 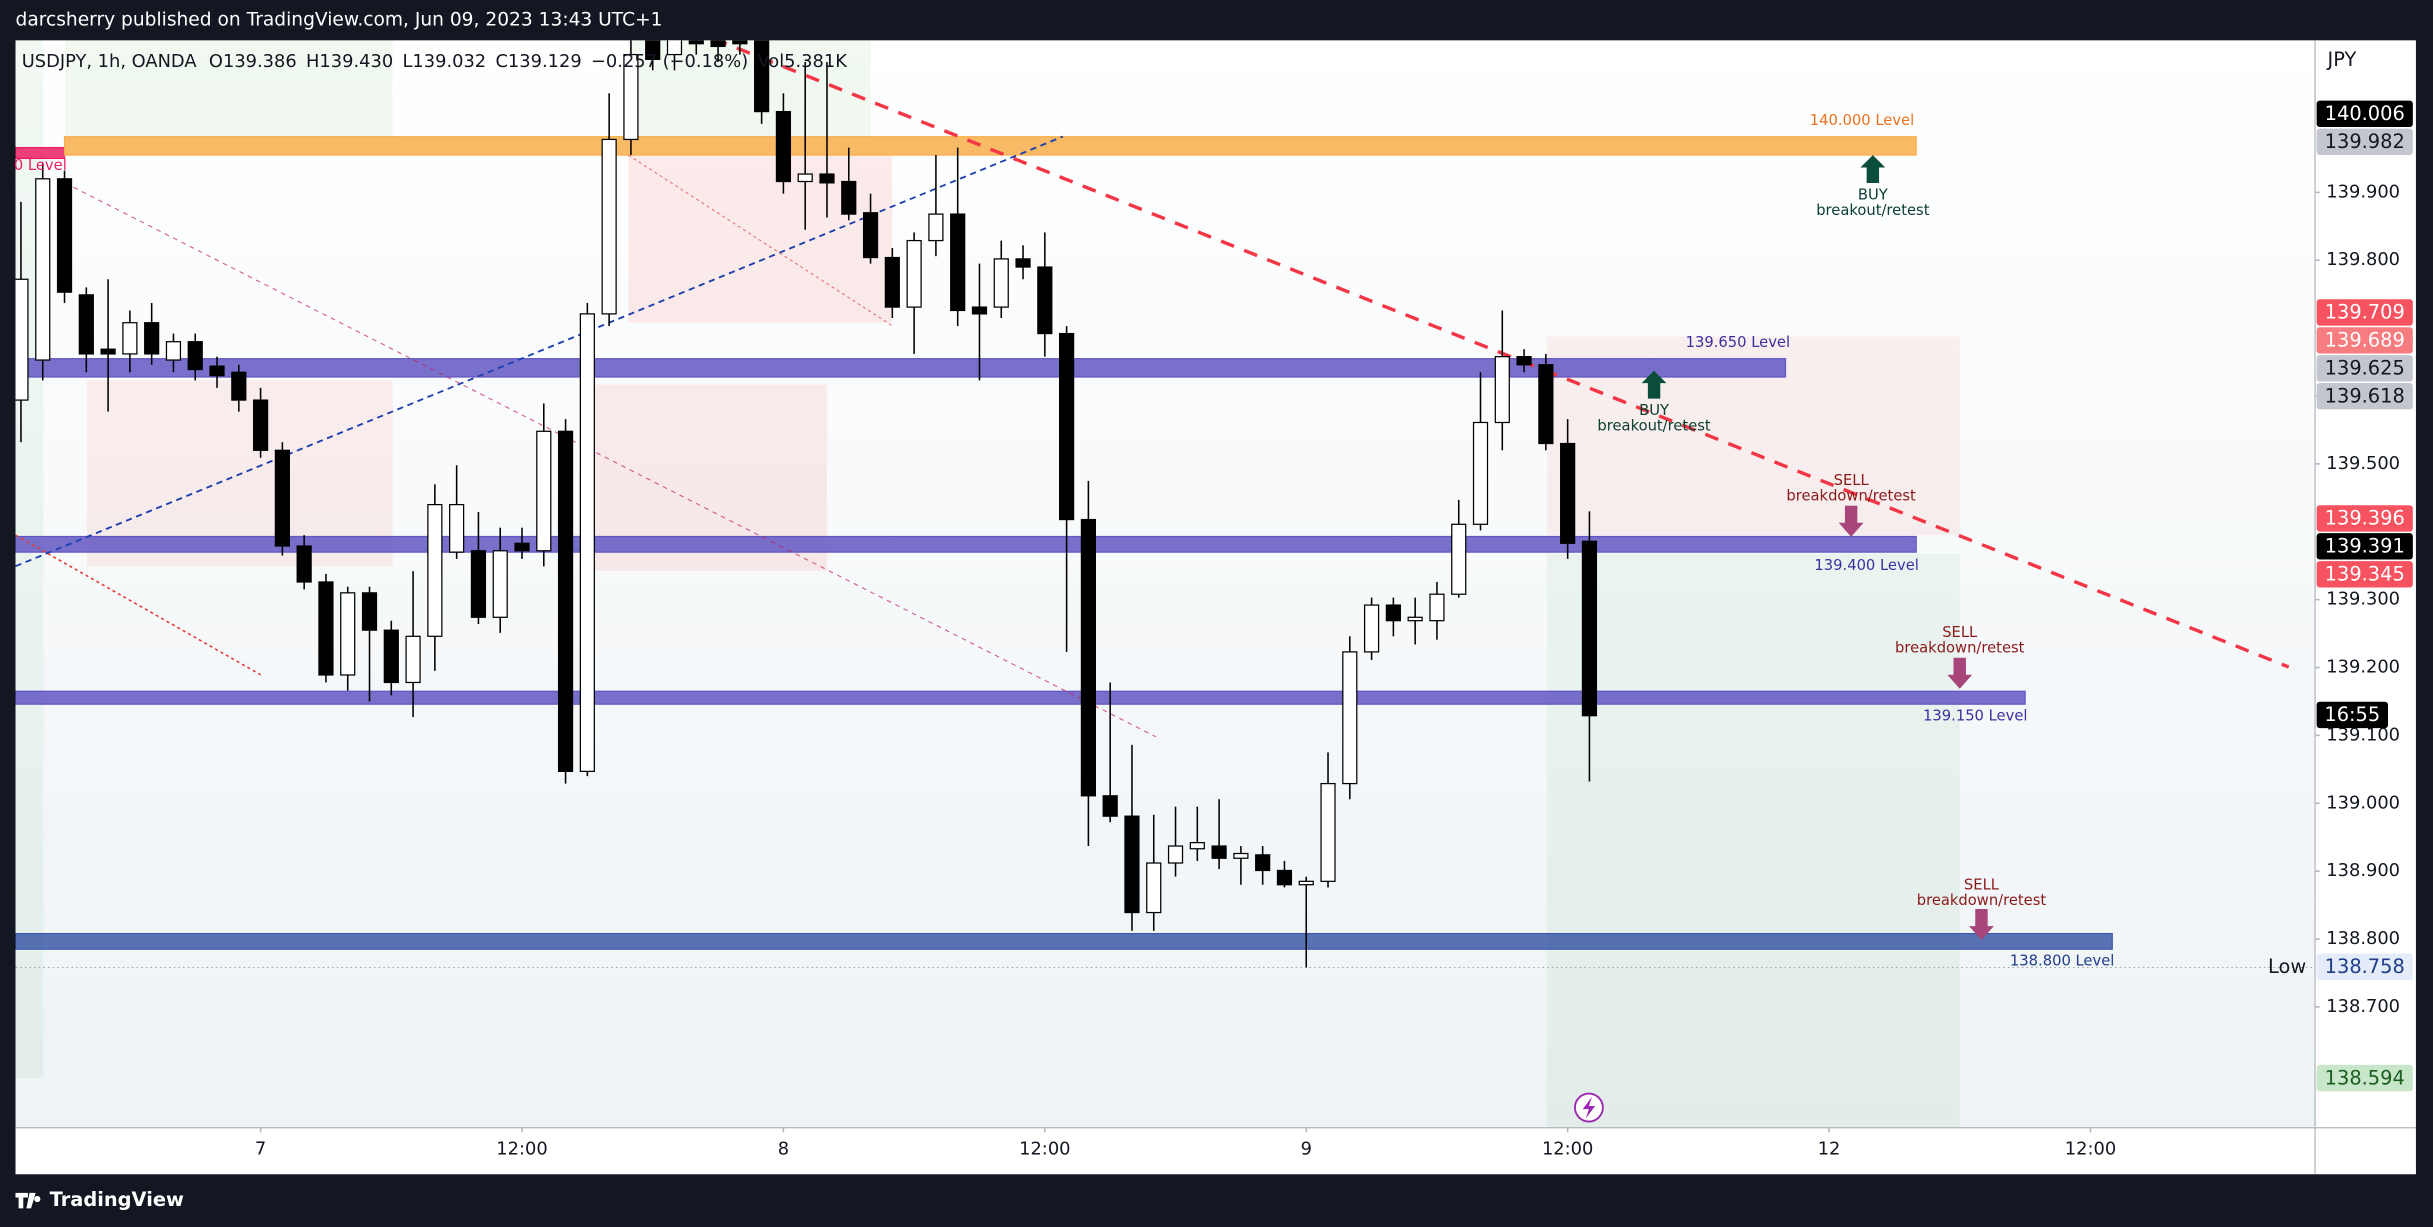 I want to click on trend-line, so click(x=760, y=240).